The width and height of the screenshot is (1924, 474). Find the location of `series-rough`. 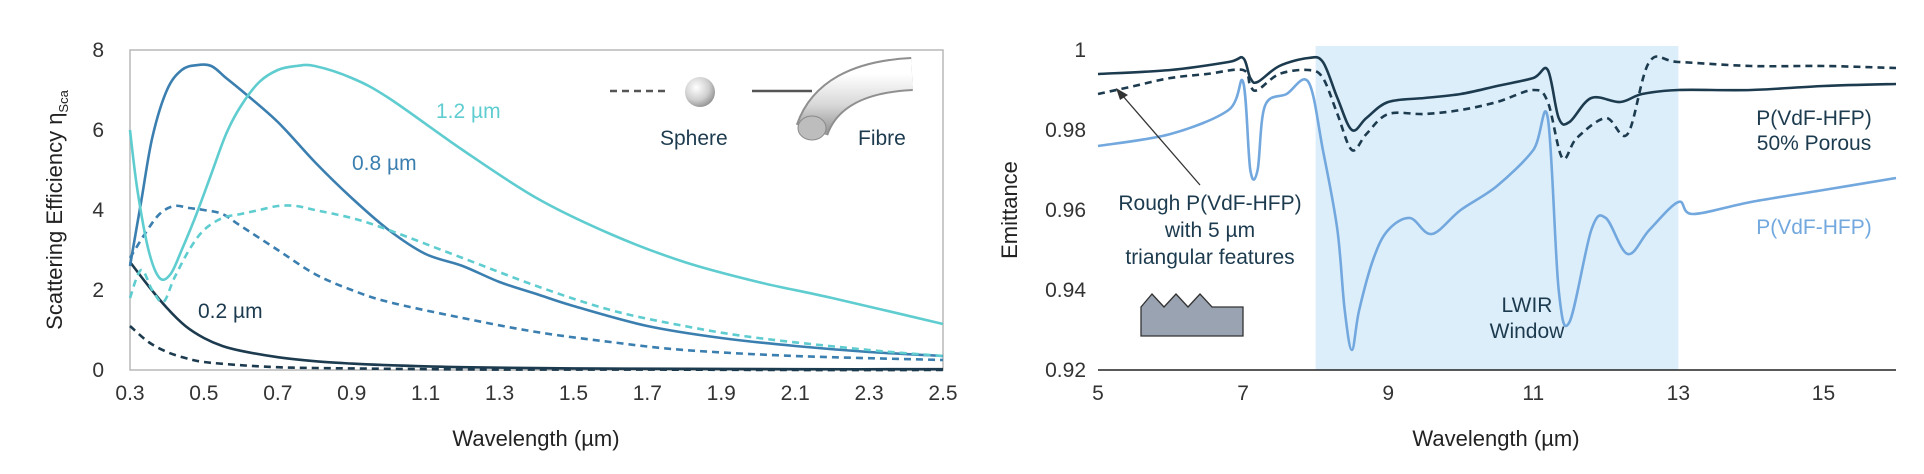

series-rough is located at coordinates (1497, 108).